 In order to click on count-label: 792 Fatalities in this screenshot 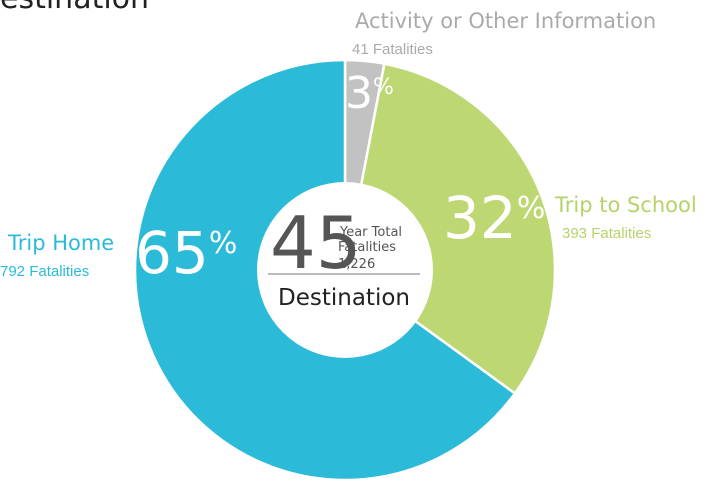, I will do `click(44, 271)`.